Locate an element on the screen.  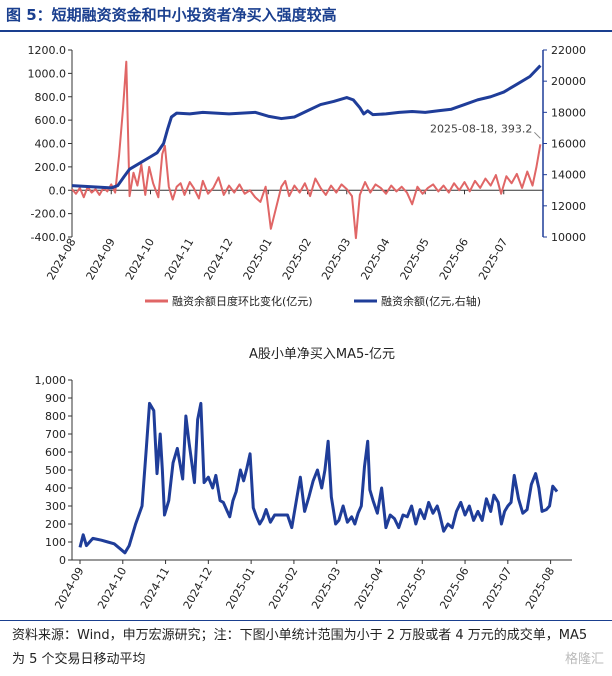
left-tick-label: 200.0 is located at coordinates (51, 167).